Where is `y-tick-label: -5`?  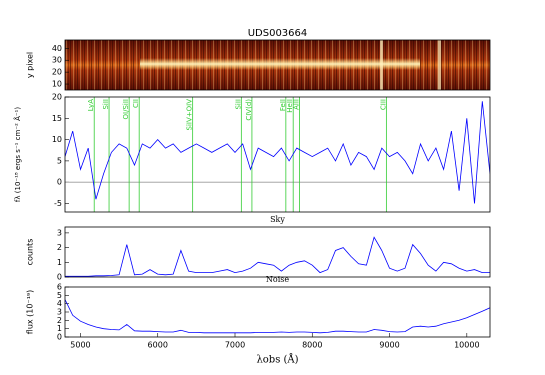 y-tick-label: -5 is located at coordinates (58, 203).